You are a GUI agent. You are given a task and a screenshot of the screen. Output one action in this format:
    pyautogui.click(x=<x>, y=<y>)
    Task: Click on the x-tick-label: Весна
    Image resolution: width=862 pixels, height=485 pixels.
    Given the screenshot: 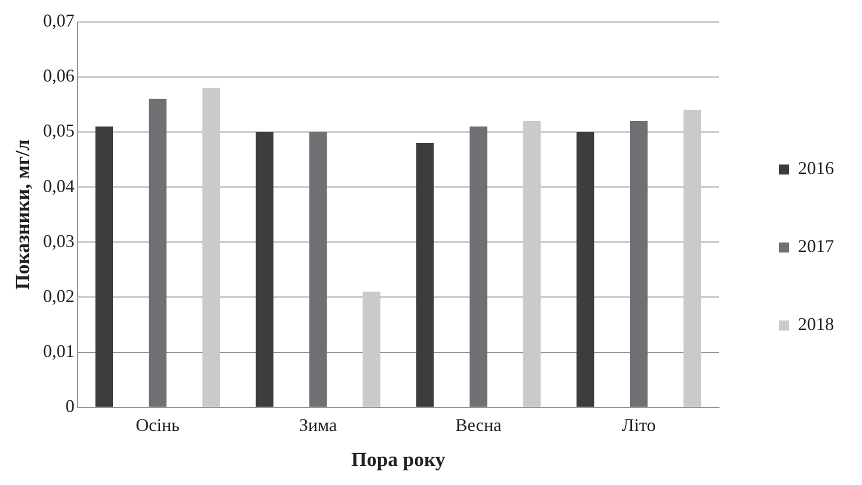 What is the action you would take?
    pyautogui.click(x=478, y=424)
    